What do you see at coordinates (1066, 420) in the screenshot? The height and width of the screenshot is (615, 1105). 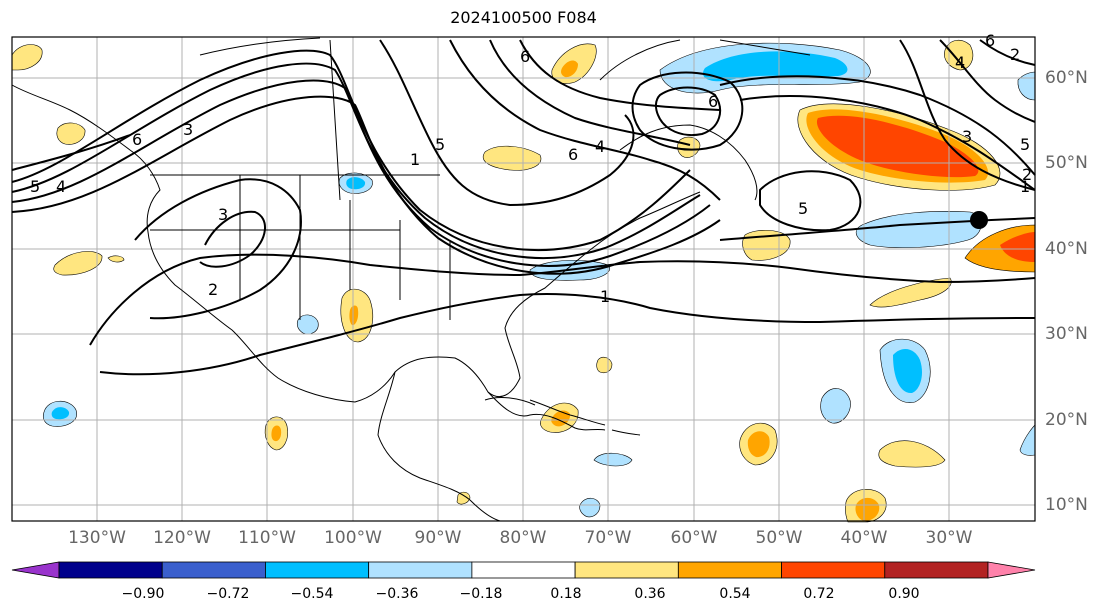 I see `lat-label: 20°N` at bounding box center [1066, 420].